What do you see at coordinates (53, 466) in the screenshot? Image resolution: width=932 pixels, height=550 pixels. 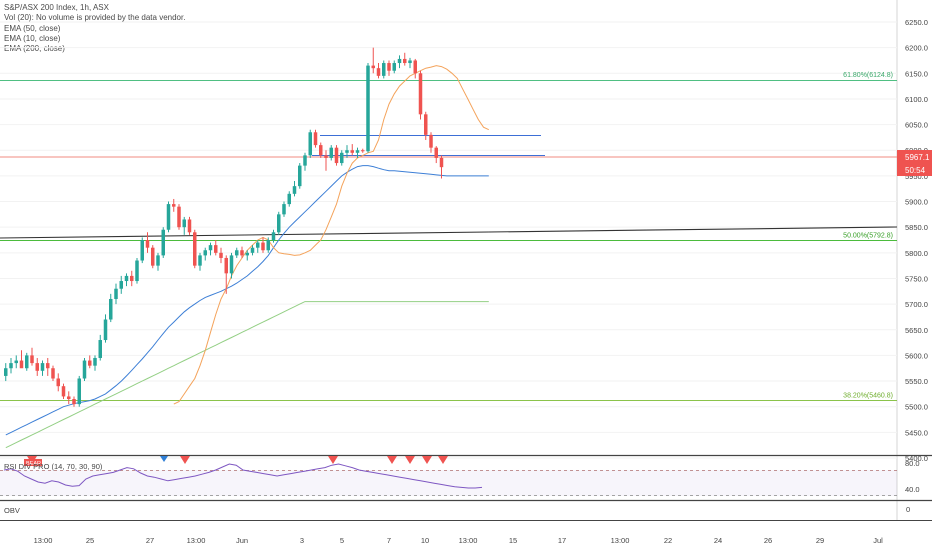 I see `rsi-label: RSI DIV PRO (14, 70, 30, 90)` at bounding box center [53, 466].